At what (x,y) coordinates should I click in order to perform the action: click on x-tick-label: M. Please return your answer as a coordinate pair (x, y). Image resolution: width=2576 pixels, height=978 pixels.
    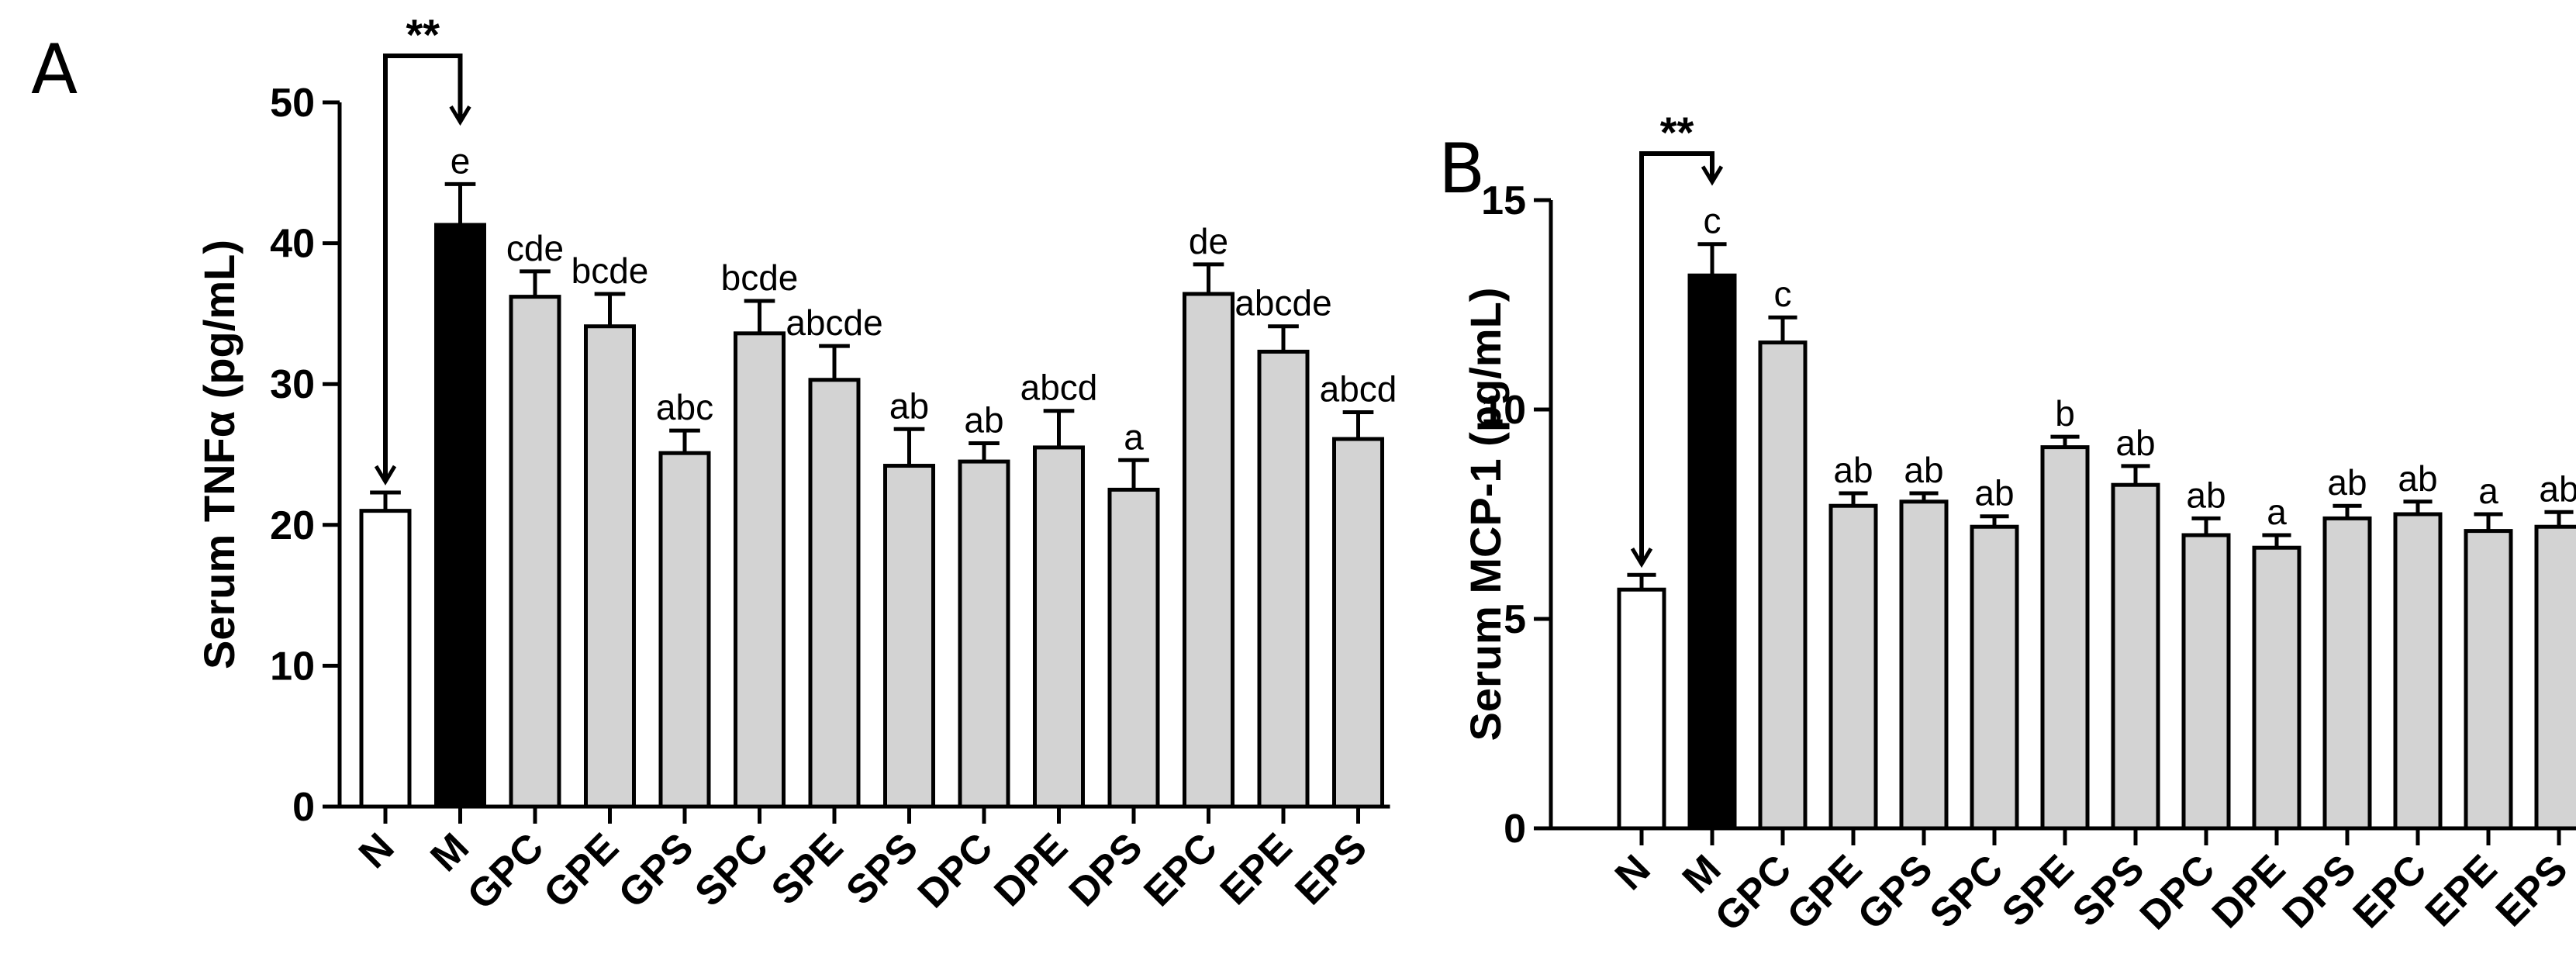
    Looking at the image, I should click on (450, 852).